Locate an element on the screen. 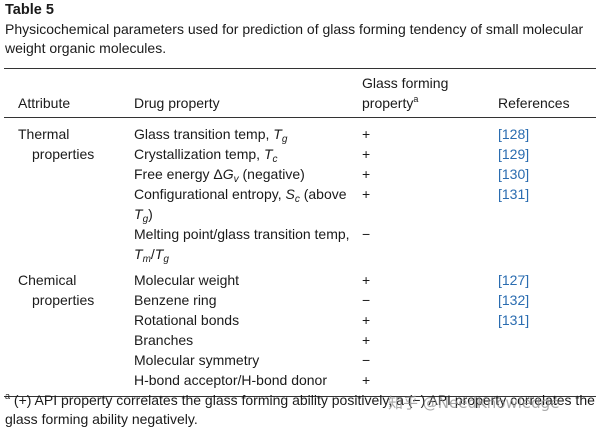 The height and width of the screenshot is (433, 600). attribute: Chemical properties is located at coordinates (56, 290).